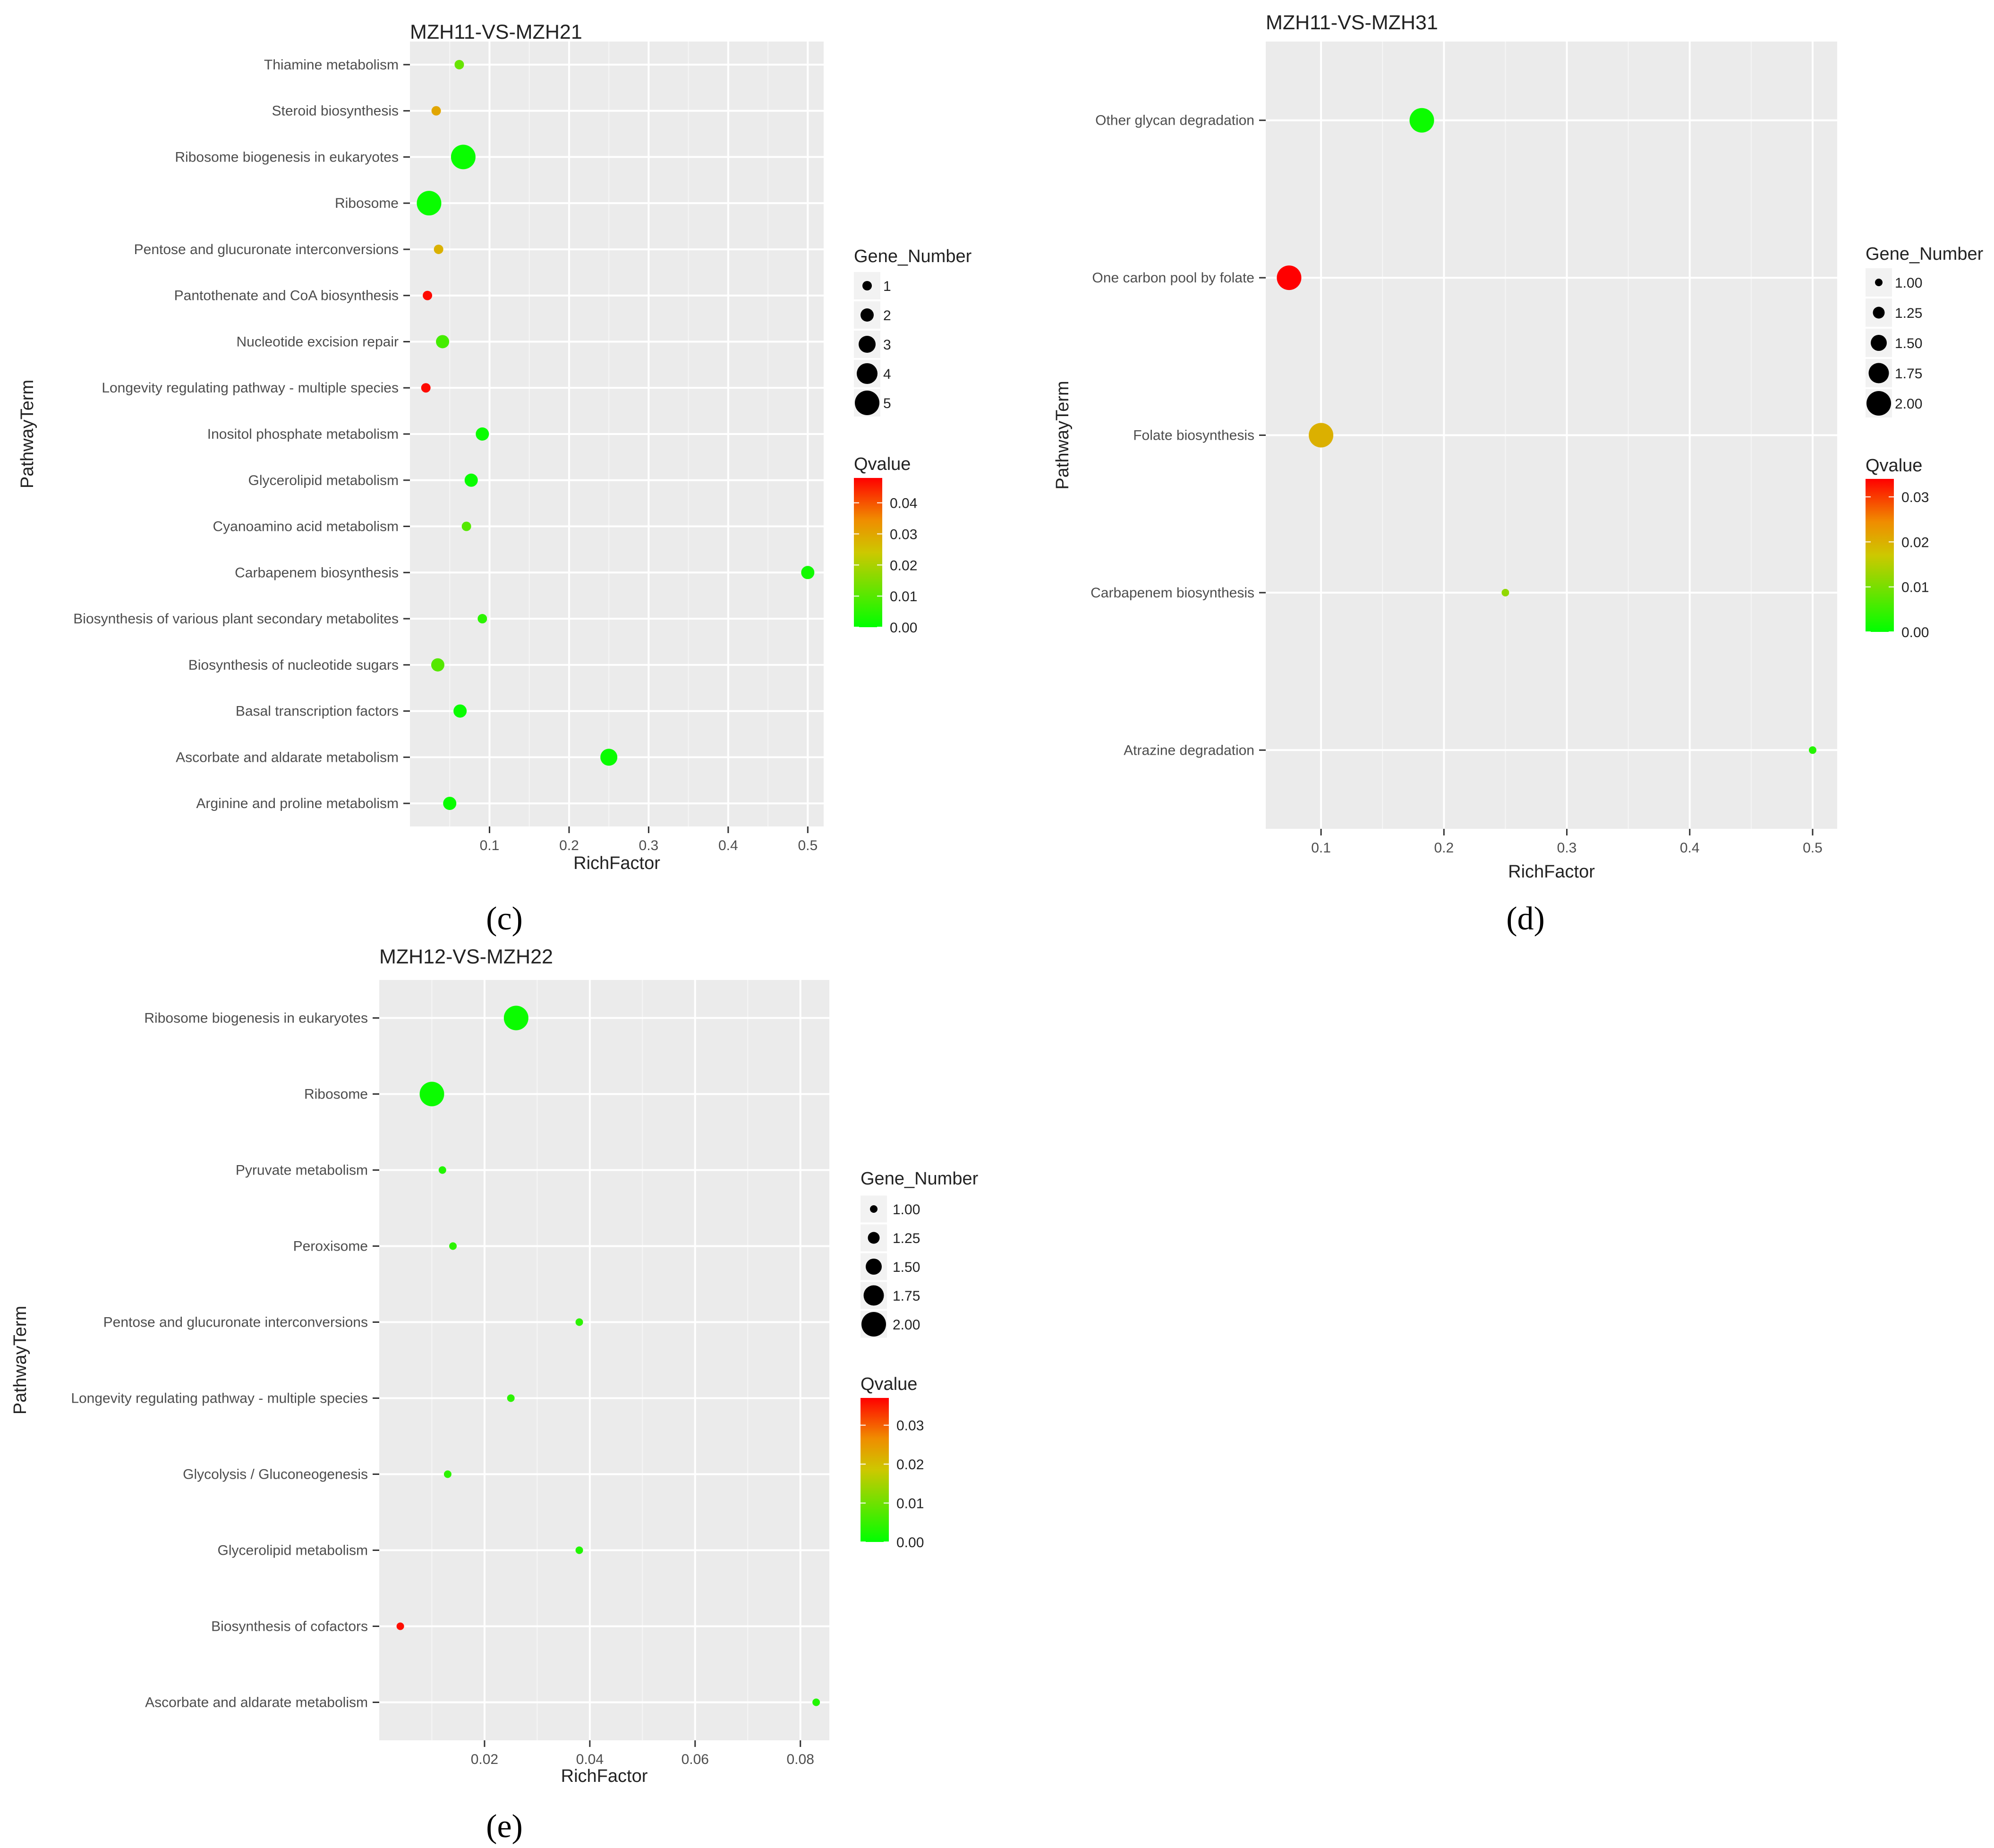 The image size is (1994, 1848). Describe the element at coordinates (887, 286) in the screenshot. I see `size-legend-label: 1` at that location.